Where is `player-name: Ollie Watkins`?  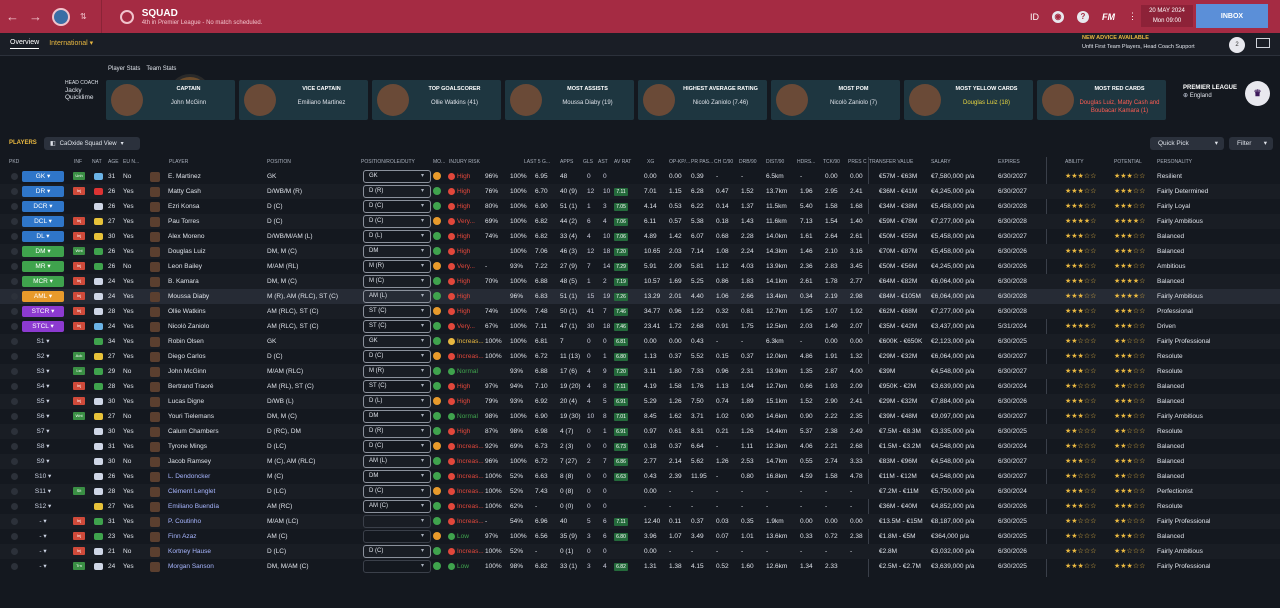 player-name: Ollie Watkins is located at coordinates (187, 311).